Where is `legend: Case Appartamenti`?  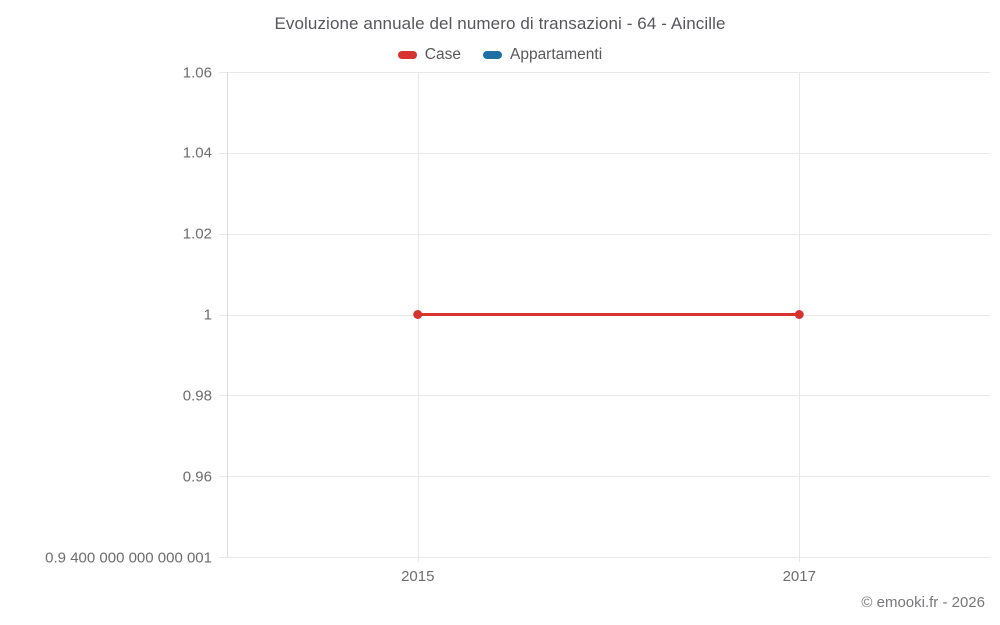
legend: Case Appartamenti is located at coordinates (500, 55).